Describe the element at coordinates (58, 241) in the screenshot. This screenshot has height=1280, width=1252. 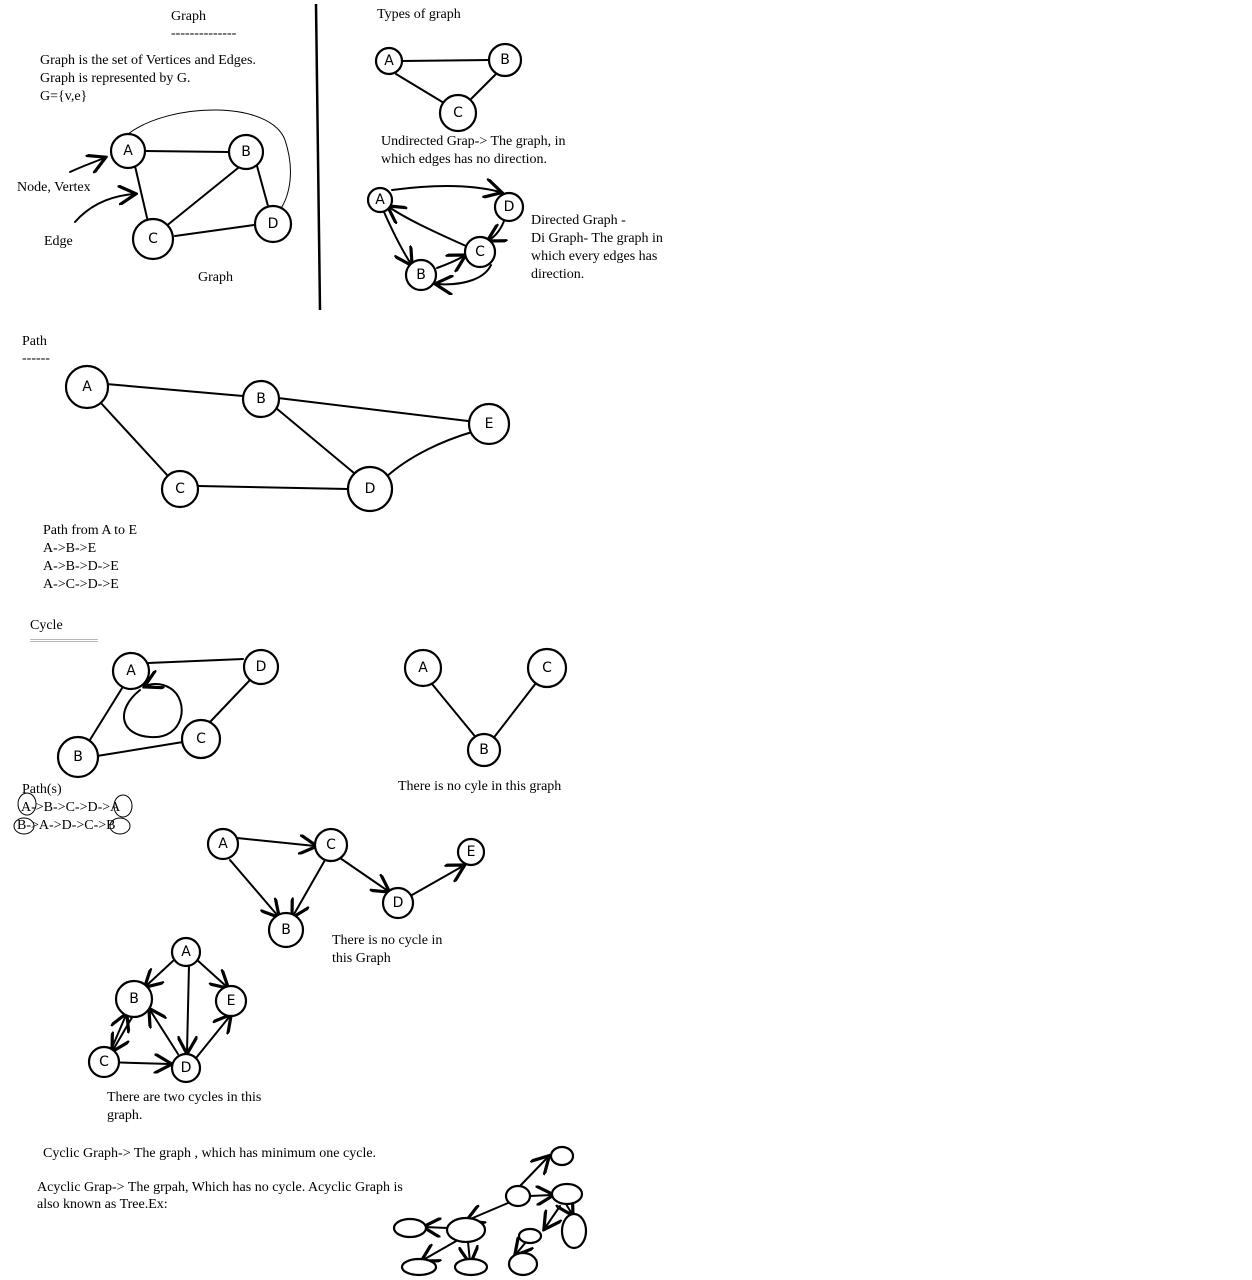
I see `edge-label: Edge` at that location.